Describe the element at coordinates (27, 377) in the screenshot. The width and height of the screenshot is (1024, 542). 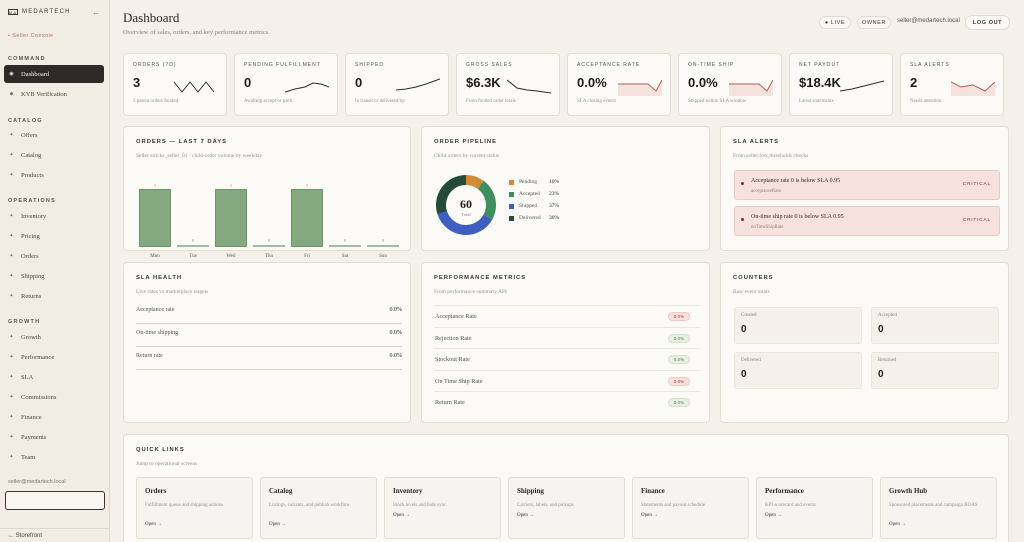
I see `sidebar-item-label: SLA` at that location.